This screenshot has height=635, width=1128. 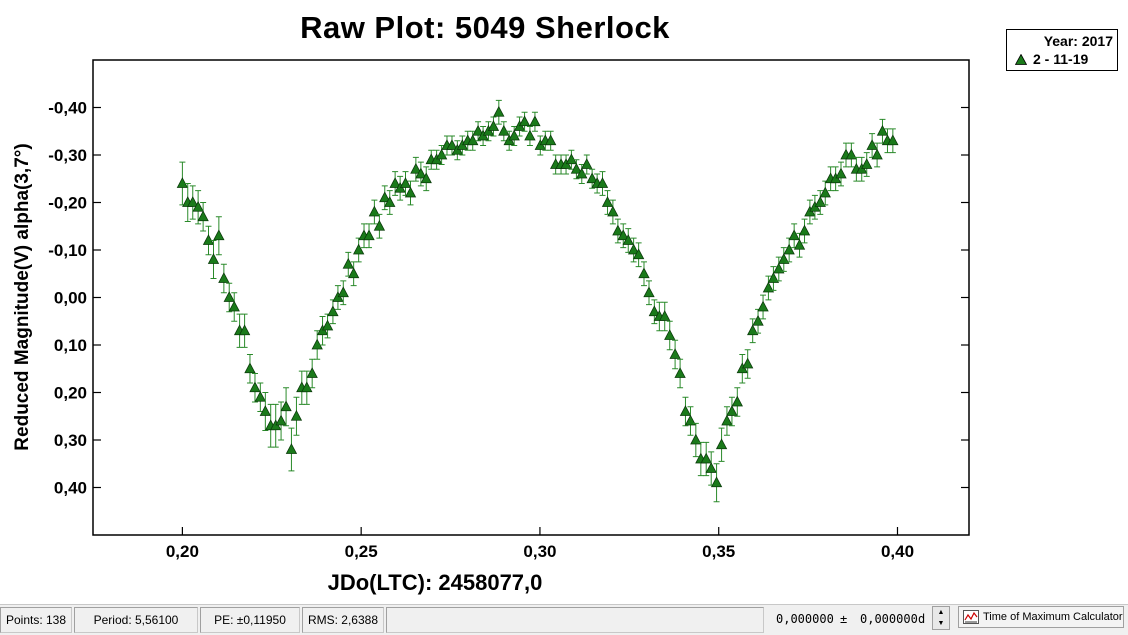 What do you see at coordinates (941, 612) in the screenshot?
I see `spin-up-icon: ▲` at bounding box center [941, 612].